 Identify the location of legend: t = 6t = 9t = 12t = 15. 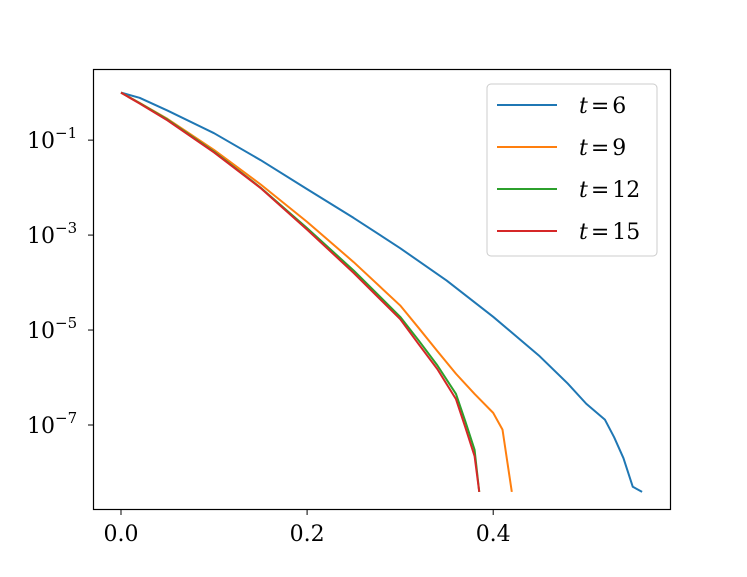
(572, 170).